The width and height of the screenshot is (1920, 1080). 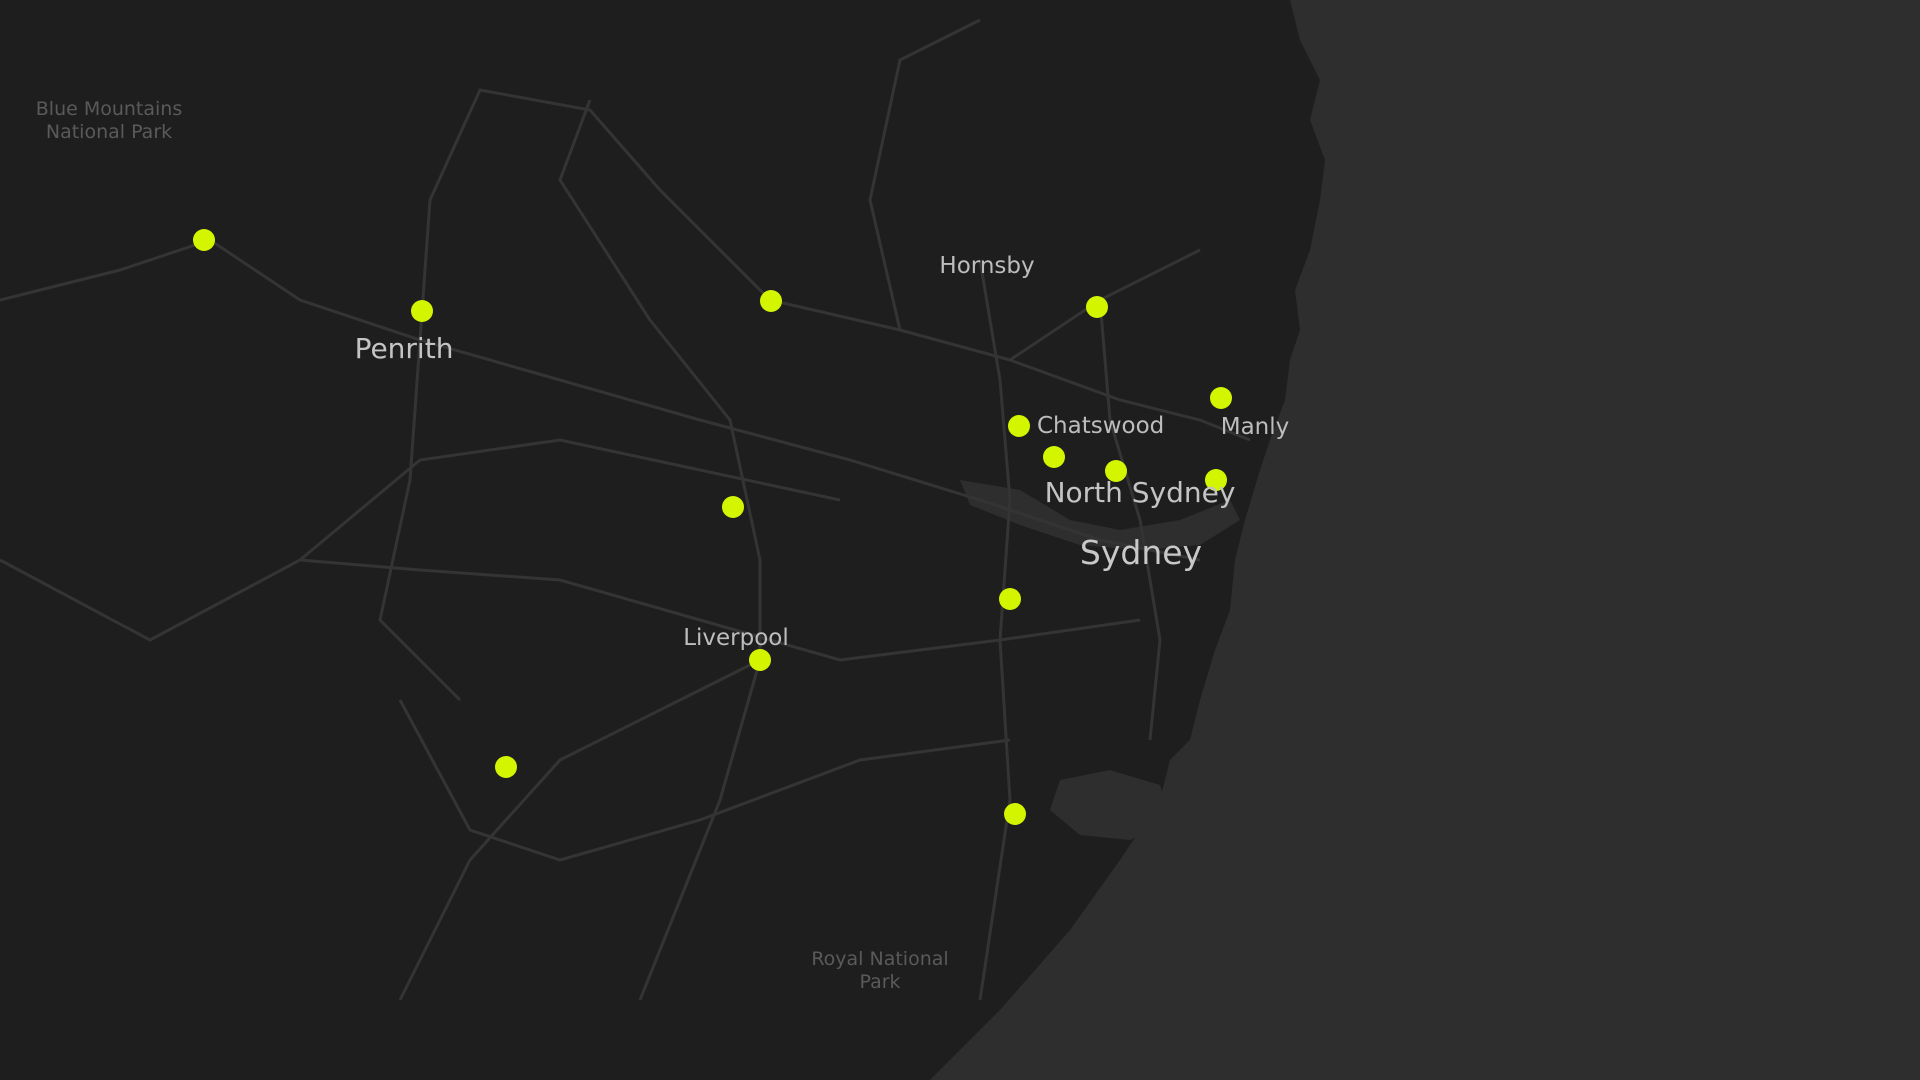 What do you see at coordinates (987, 266) in the screenshot?
I see `label-hornsby: Hornsby` at bounding box center [987, 266].